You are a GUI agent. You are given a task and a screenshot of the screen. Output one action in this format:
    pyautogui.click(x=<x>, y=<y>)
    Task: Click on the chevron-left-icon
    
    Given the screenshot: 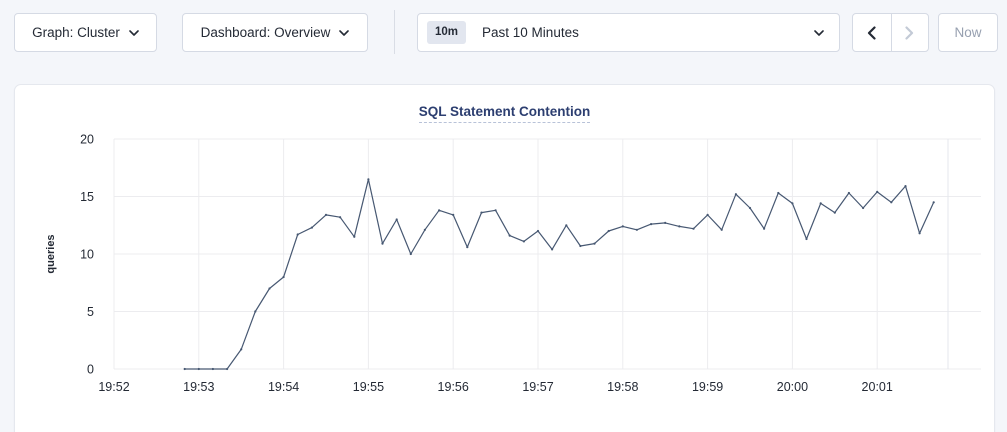 What is the action you would take?
    pyautogui.click(x=872, y=32)
    